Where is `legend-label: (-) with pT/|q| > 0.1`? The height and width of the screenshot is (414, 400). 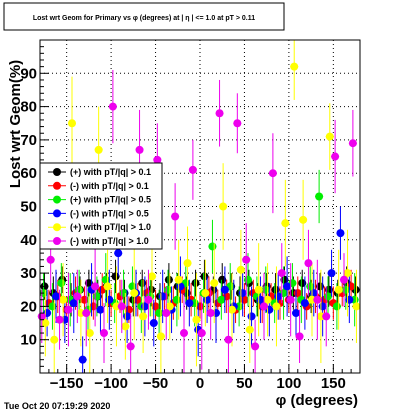
legend-label: (-) with pT/|q| > 0.1 is located at coordinates (109, 186).